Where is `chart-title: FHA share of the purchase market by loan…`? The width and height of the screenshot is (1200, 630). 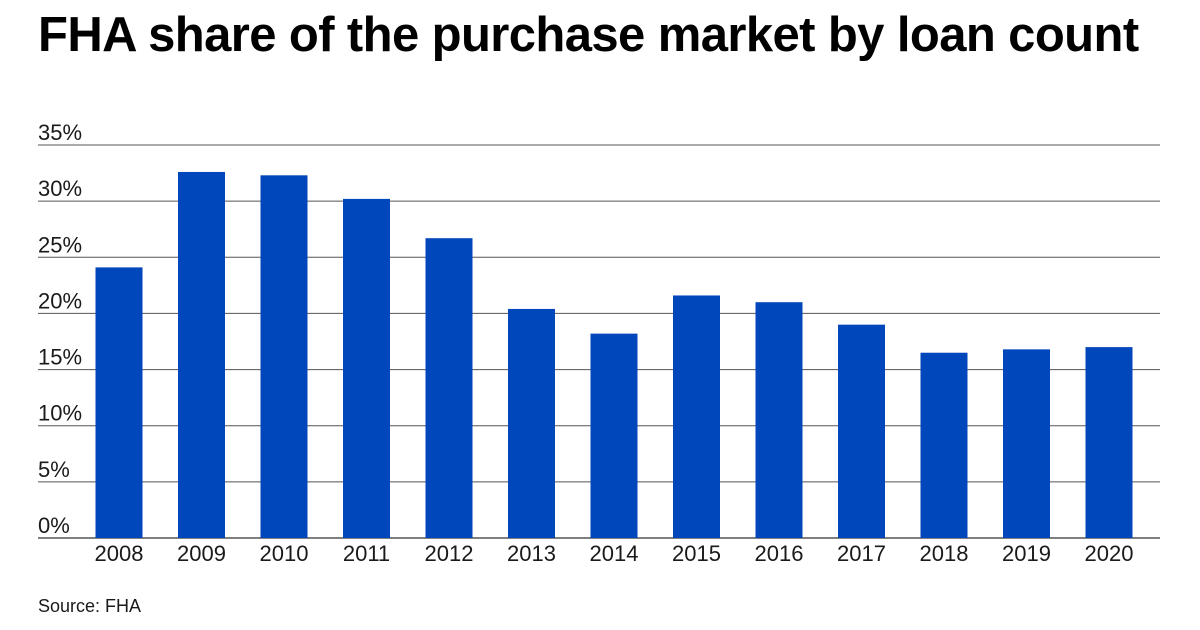
chart-title: FHA share of the purchase market by loan… is located at coordinates (588, 35).